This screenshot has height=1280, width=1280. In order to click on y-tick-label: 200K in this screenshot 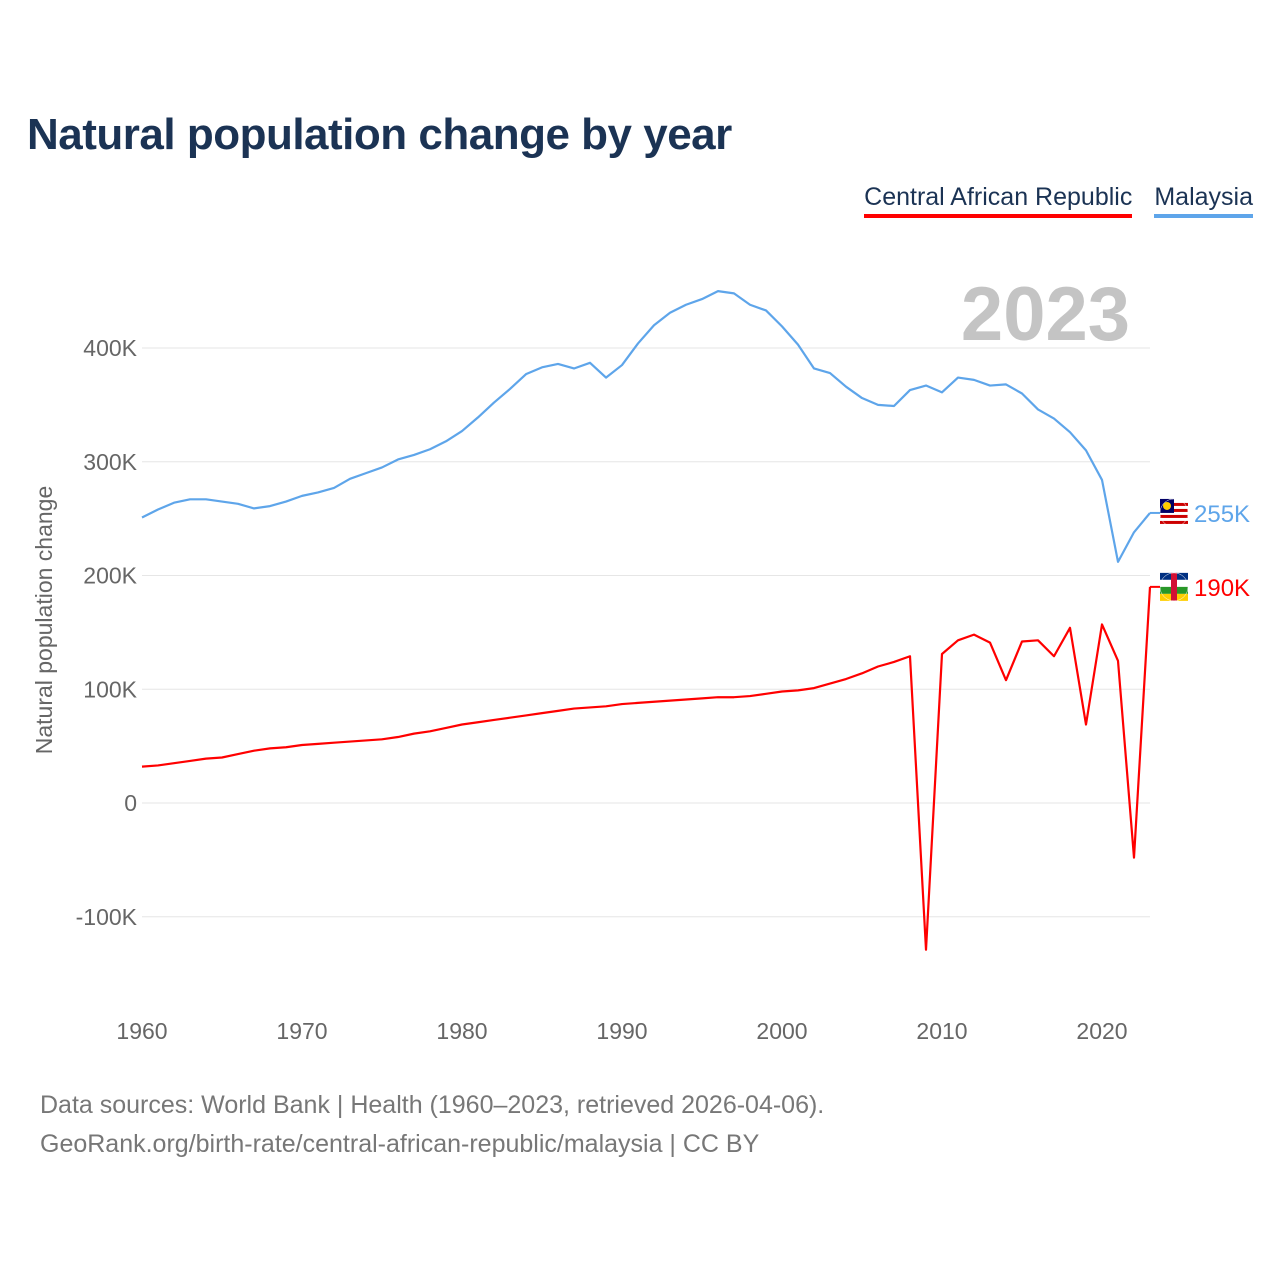, I will do `click(110, 576)`.